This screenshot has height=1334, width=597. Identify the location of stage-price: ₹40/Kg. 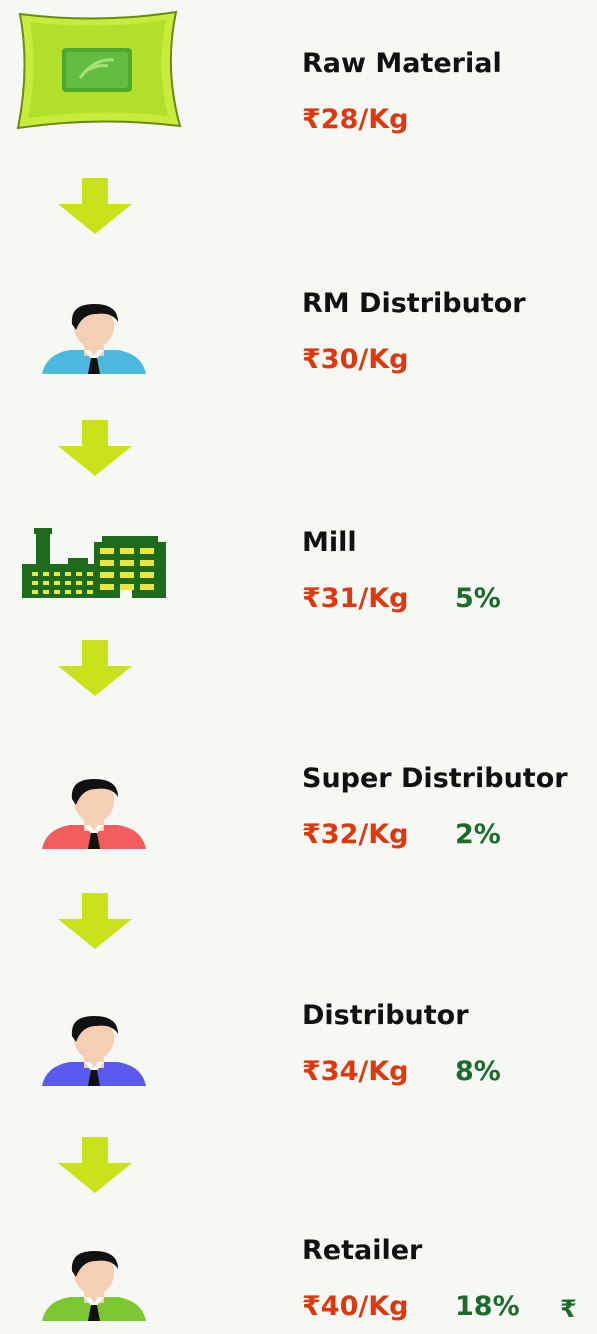
(355, 1306).